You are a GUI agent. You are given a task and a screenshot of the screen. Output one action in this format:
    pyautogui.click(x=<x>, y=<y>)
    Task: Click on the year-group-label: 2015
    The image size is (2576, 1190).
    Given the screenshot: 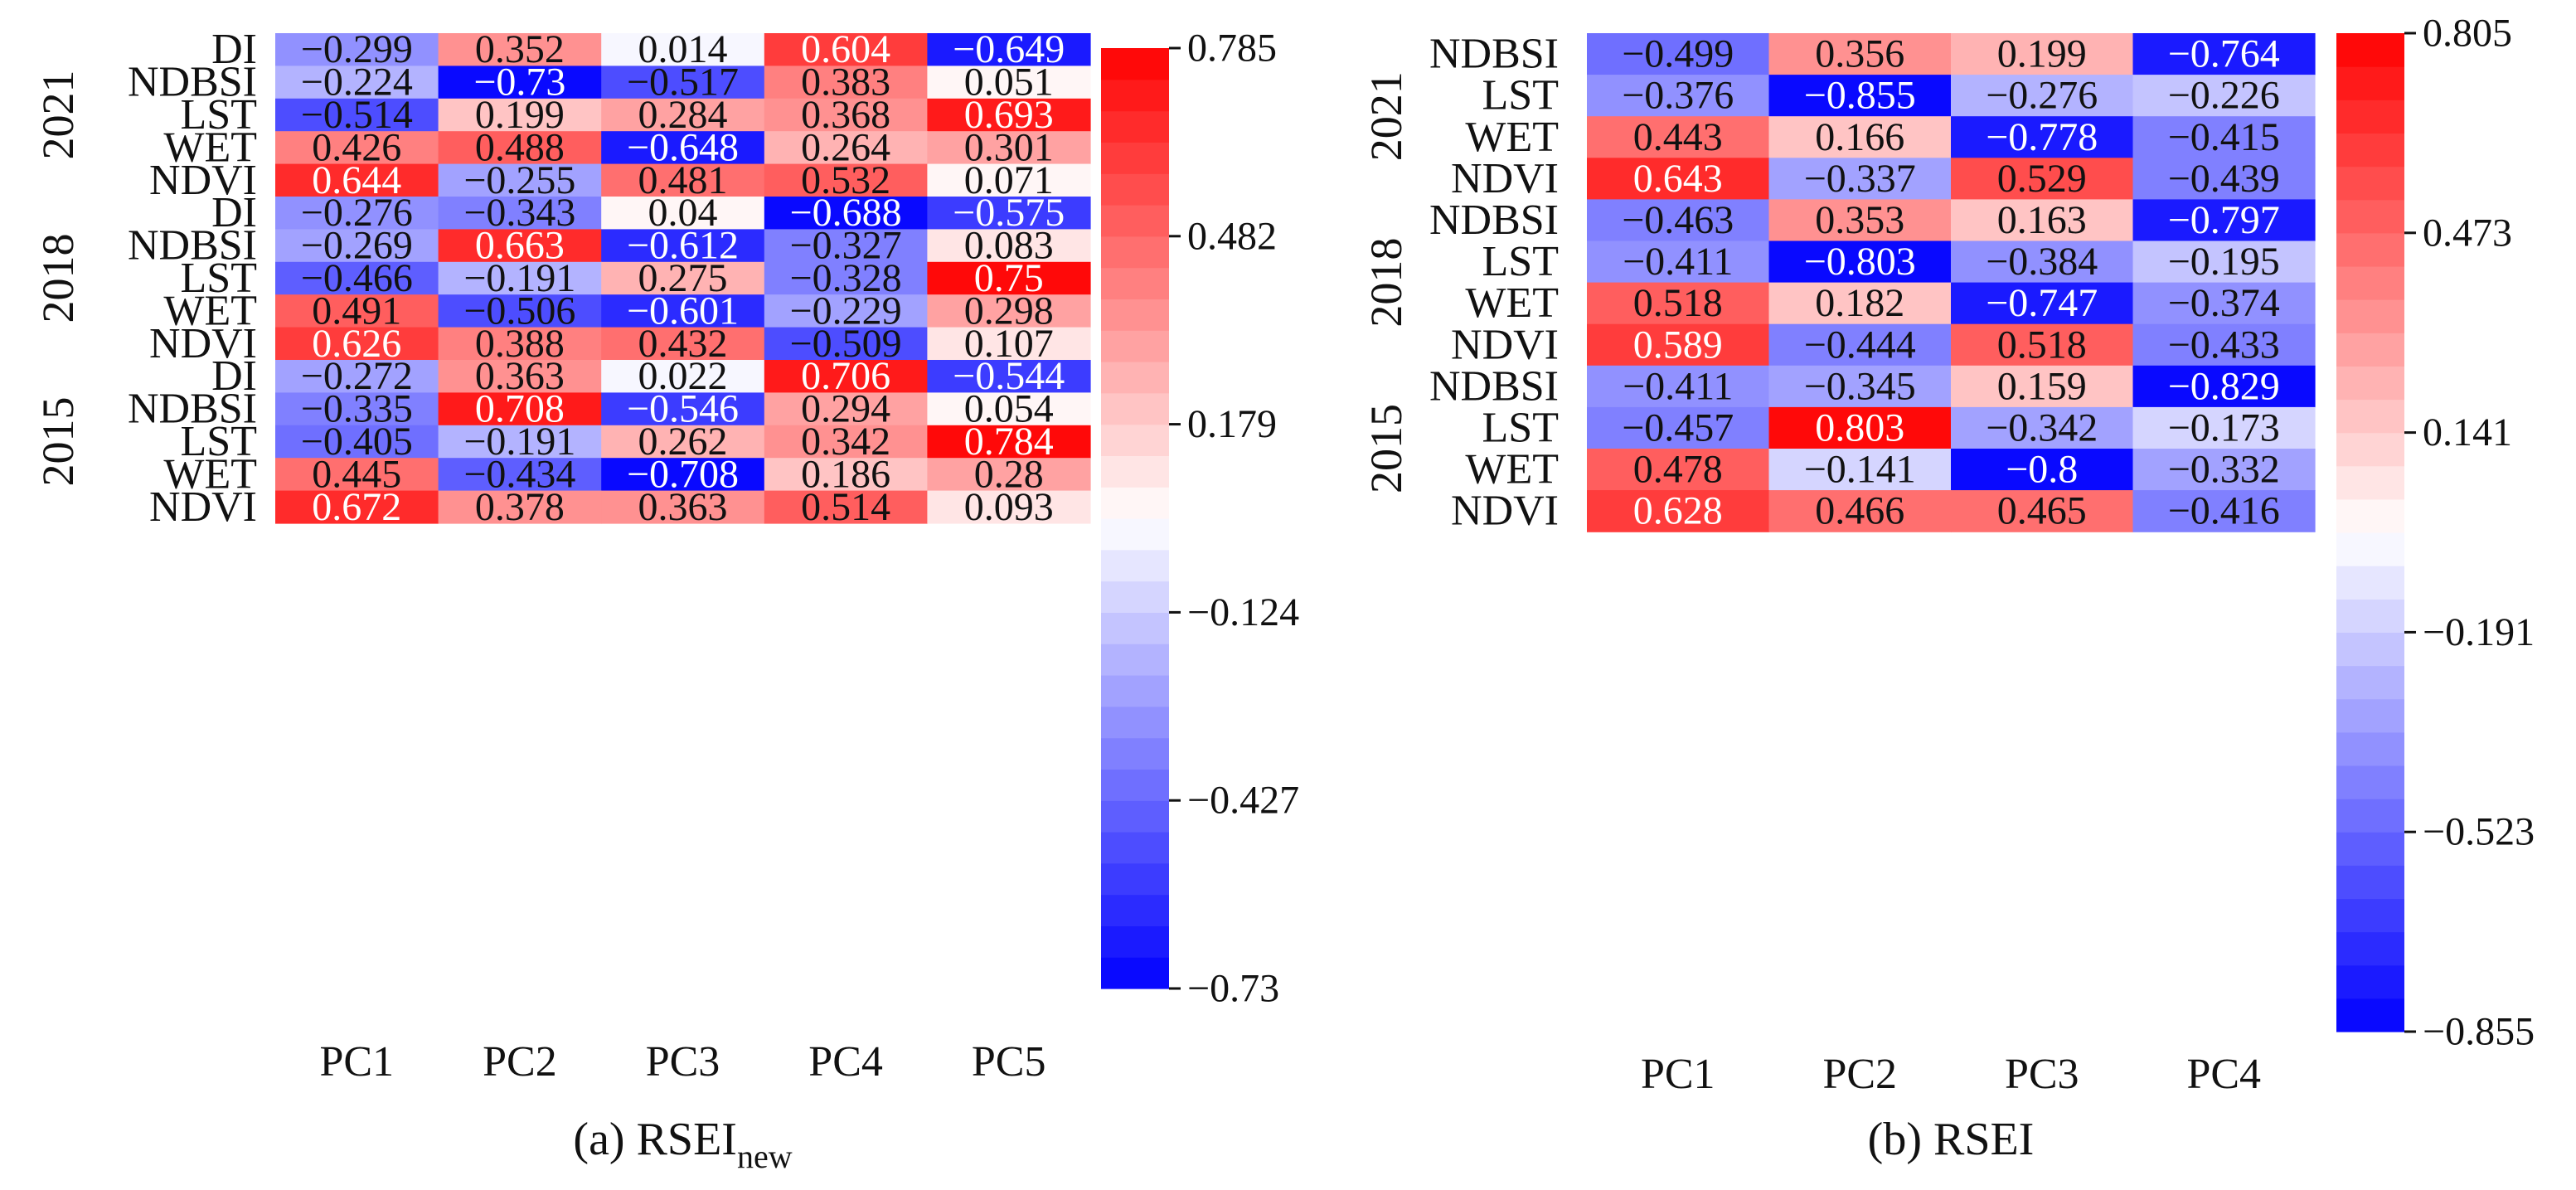 What is the action you would take?
    pyautogui.click(x=58, y=442)
    